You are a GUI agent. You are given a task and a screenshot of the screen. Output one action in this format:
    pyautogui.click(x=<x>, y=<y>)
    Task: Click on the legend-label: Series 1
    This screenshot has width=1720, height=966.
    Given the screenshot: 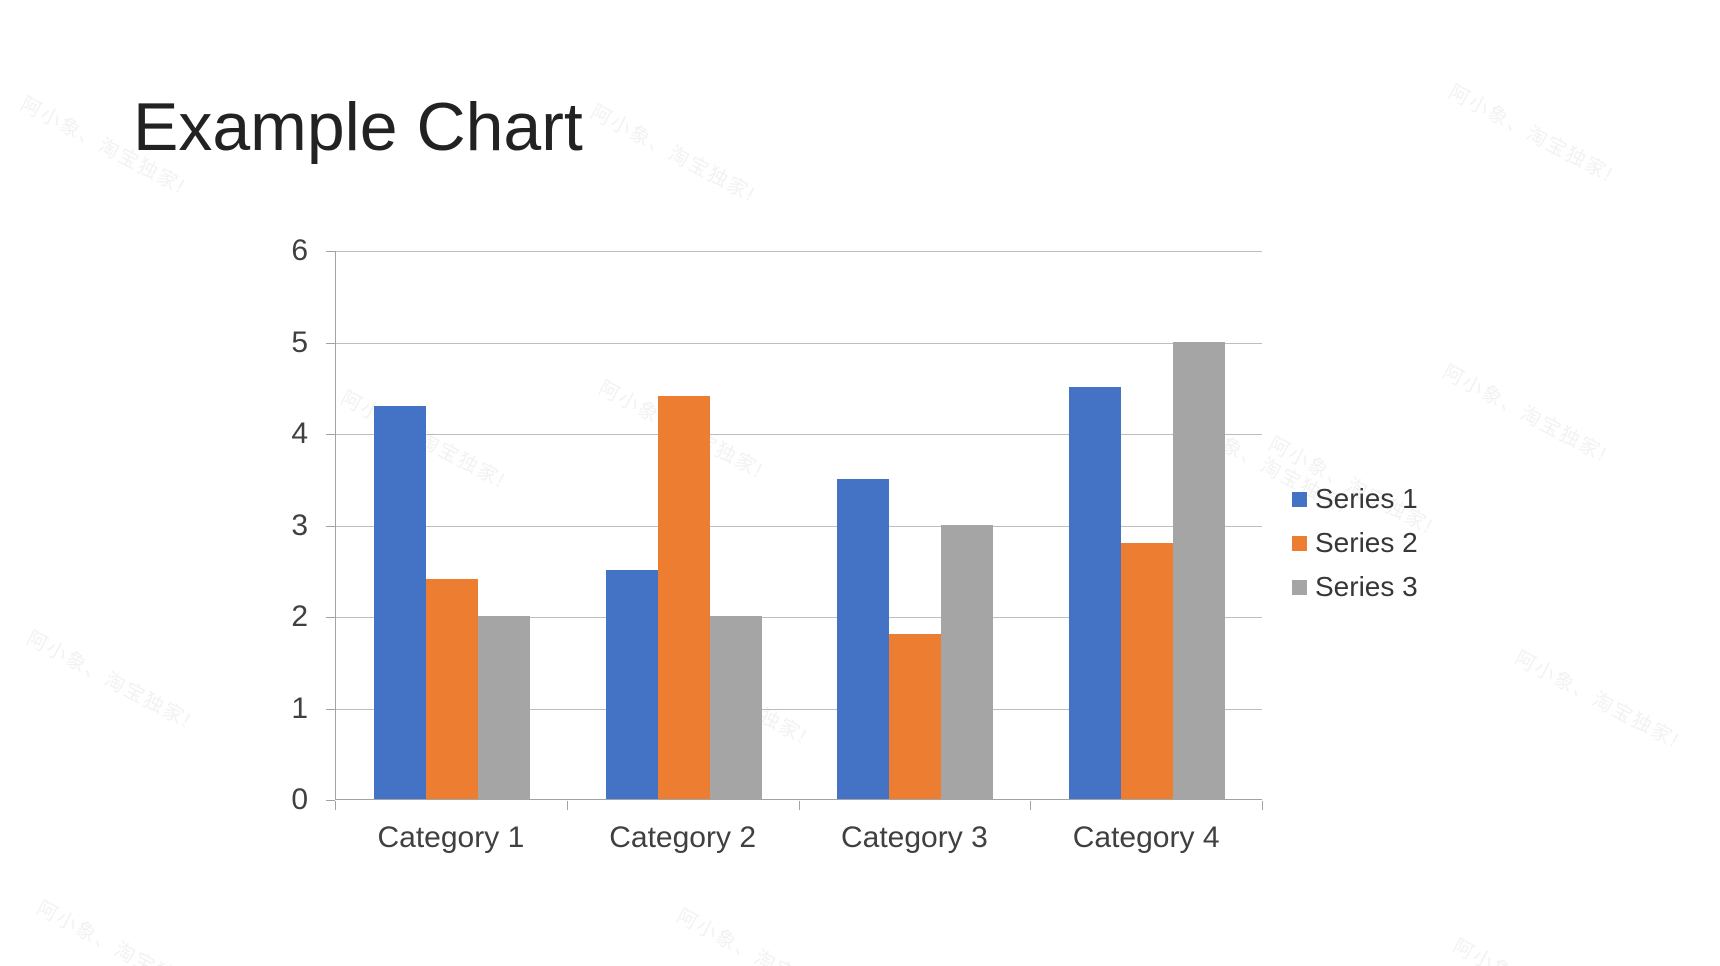 What is the action you would take?
    pyautogui.click(x=1366, y=498)
    